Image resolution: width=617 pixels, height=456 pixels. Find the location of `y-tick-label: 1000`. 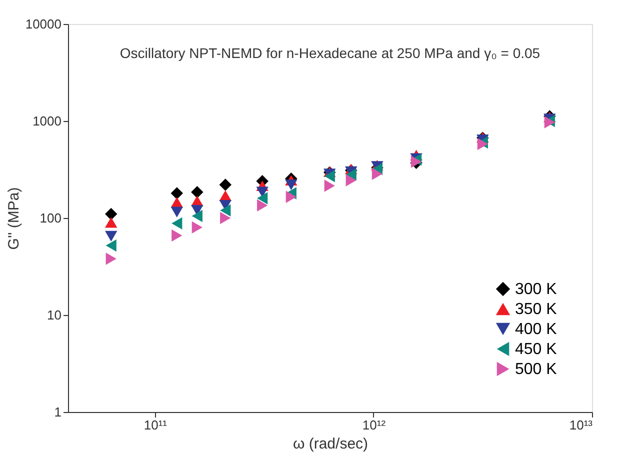

y-tick-label: 1000 is located at coordinates (47, 121).